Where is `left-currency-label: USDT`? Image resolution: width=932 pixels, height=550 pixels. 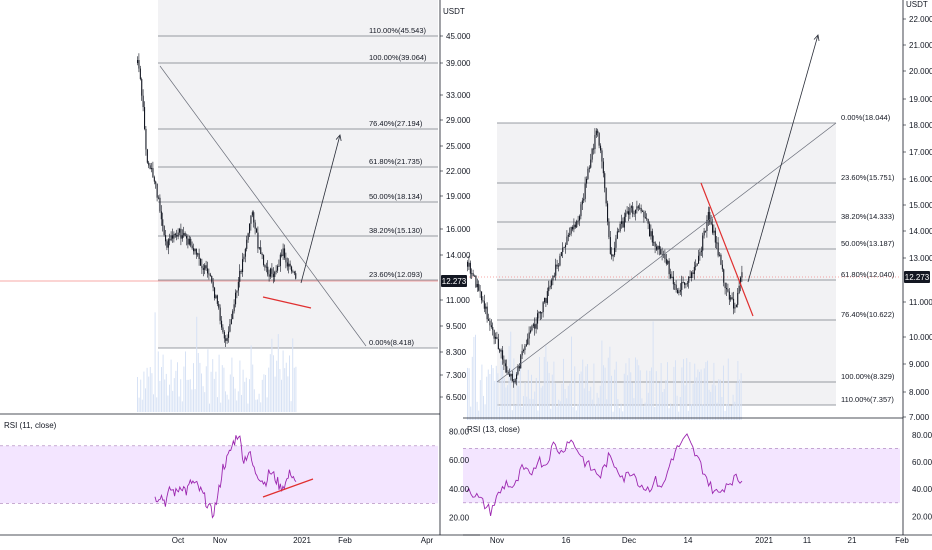
left-currency-label: USDT is located at coordinates (454, 11).